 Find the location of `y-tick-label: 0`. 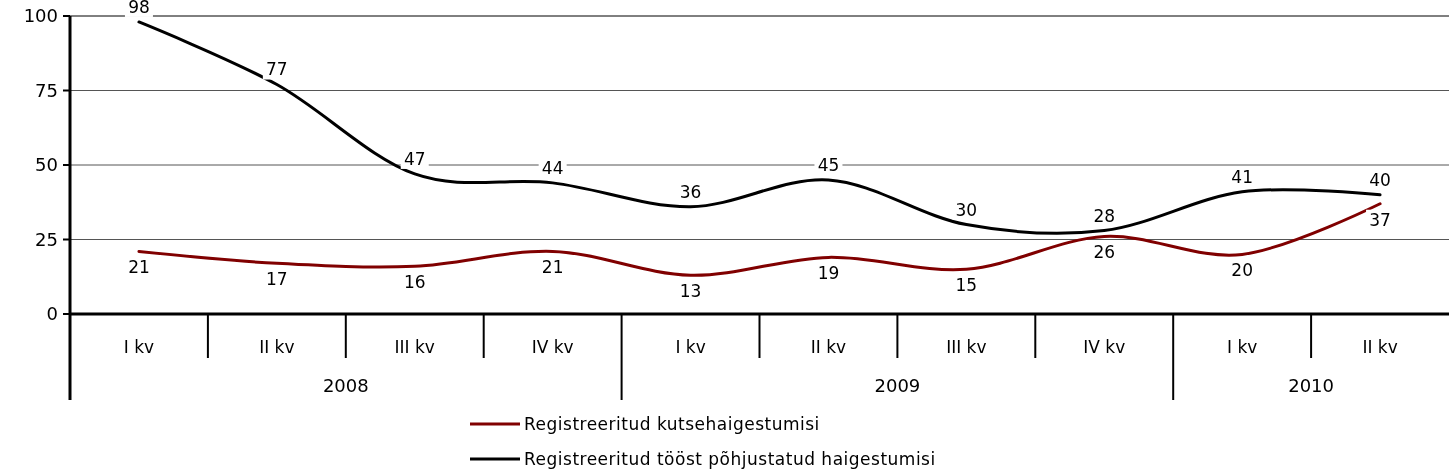

y-tick-label: 0 is located at coordinates (52, 314).